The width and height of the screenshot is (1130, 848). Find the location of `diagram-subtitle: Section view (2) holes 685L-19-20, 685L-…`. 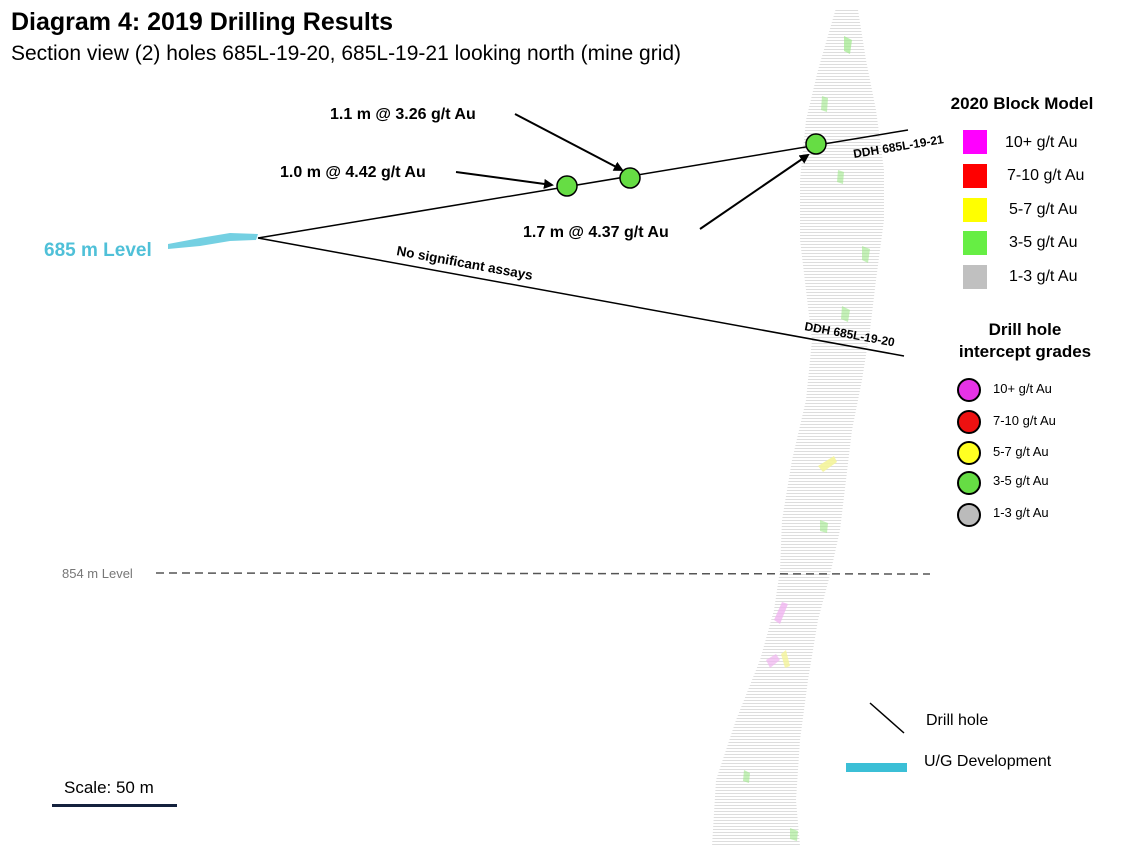

diagram-subtitle: Section view (2) holes 685L-19-20, 685L-… is located at coordinates (346, 53).